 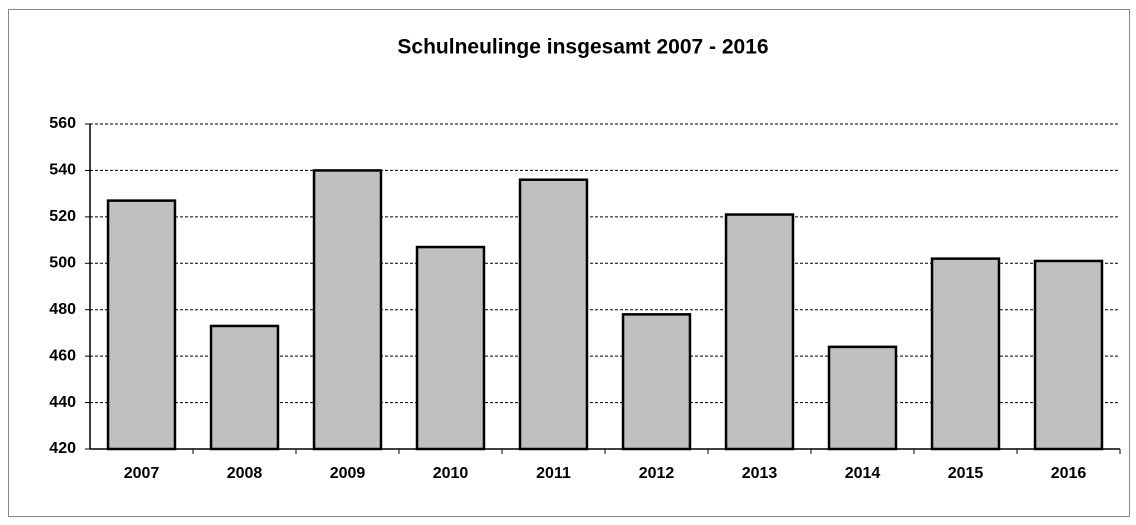 I want to click on x-tick-label: 2010, so click(x=451, y=473).